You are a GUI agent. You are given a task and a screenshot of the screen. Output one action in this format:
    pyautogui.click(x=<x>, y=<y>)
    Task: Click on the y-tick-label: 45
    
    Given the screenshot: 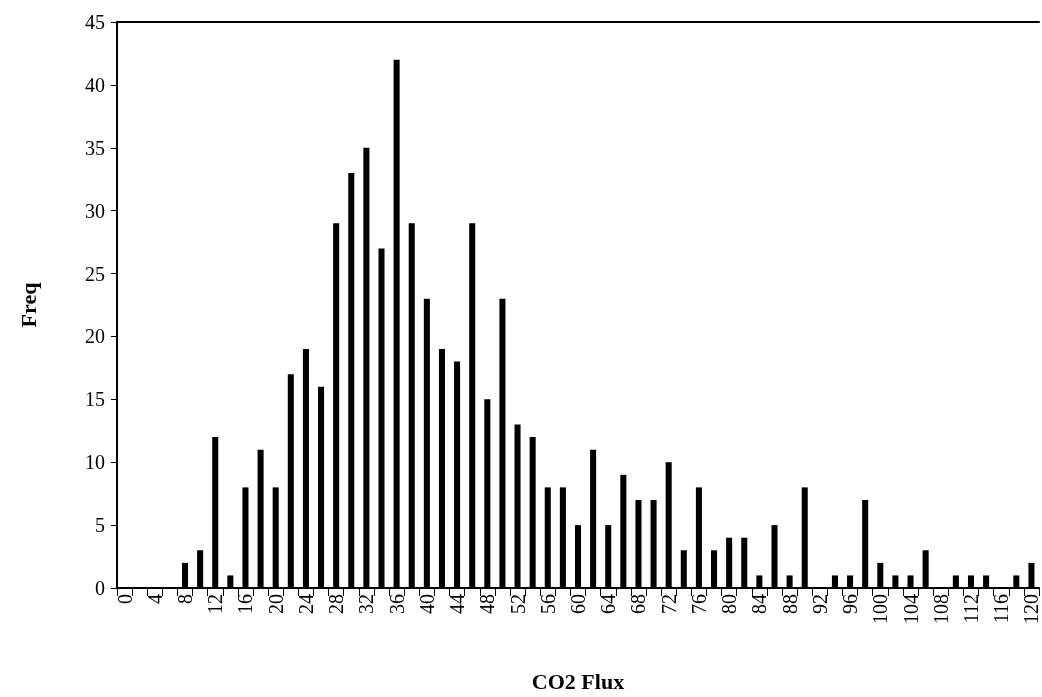 What is the action you would take?
    pyautogui.click(x=95, y=22)
    